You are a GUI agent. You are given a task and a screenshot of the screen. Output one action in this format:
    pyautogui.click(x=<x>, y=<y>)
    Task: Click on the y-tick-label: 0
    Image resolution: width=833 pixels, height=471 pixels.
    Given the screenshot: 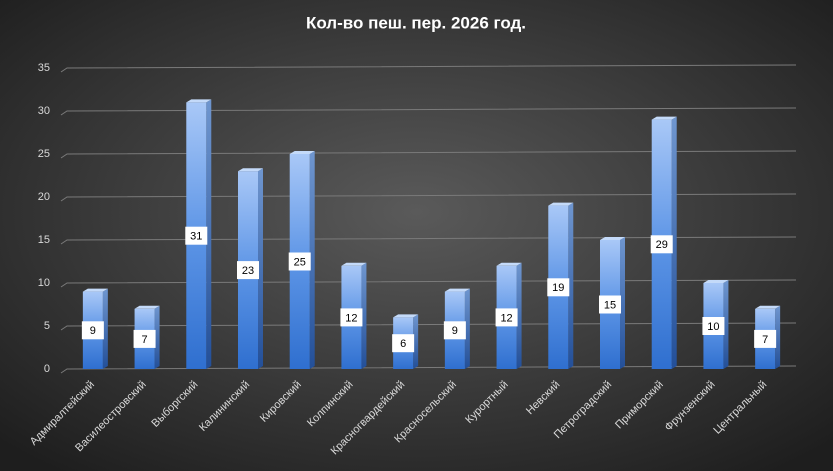 What is the action you would take?
    pyautogui.click(x=47, y=369)
    